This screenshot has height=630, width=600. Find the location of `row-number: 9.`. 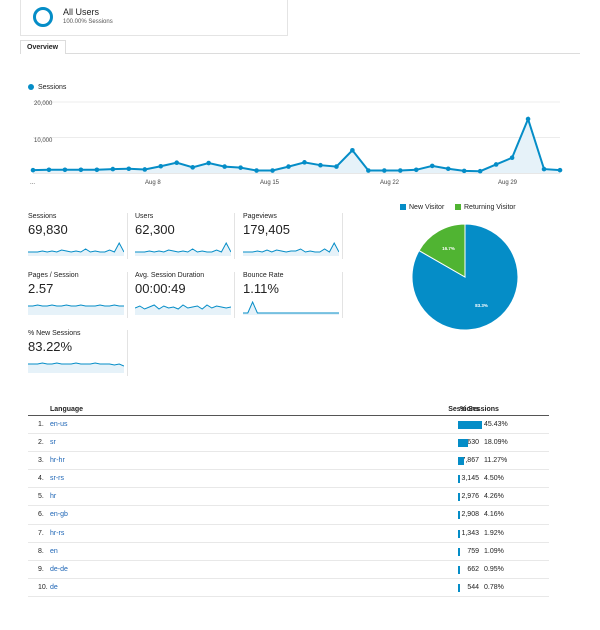

row-number: 9. is located at coordinates (41, 569).